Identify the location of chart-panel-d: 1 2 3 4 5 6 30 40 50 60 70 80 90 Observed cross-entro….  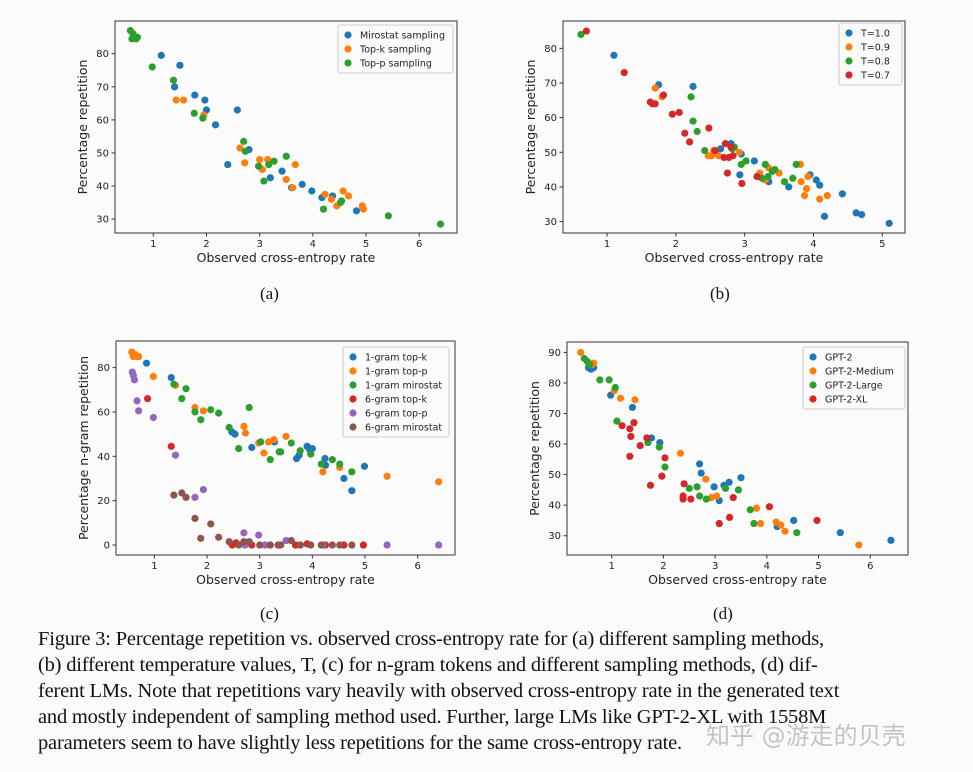
(718, 464).